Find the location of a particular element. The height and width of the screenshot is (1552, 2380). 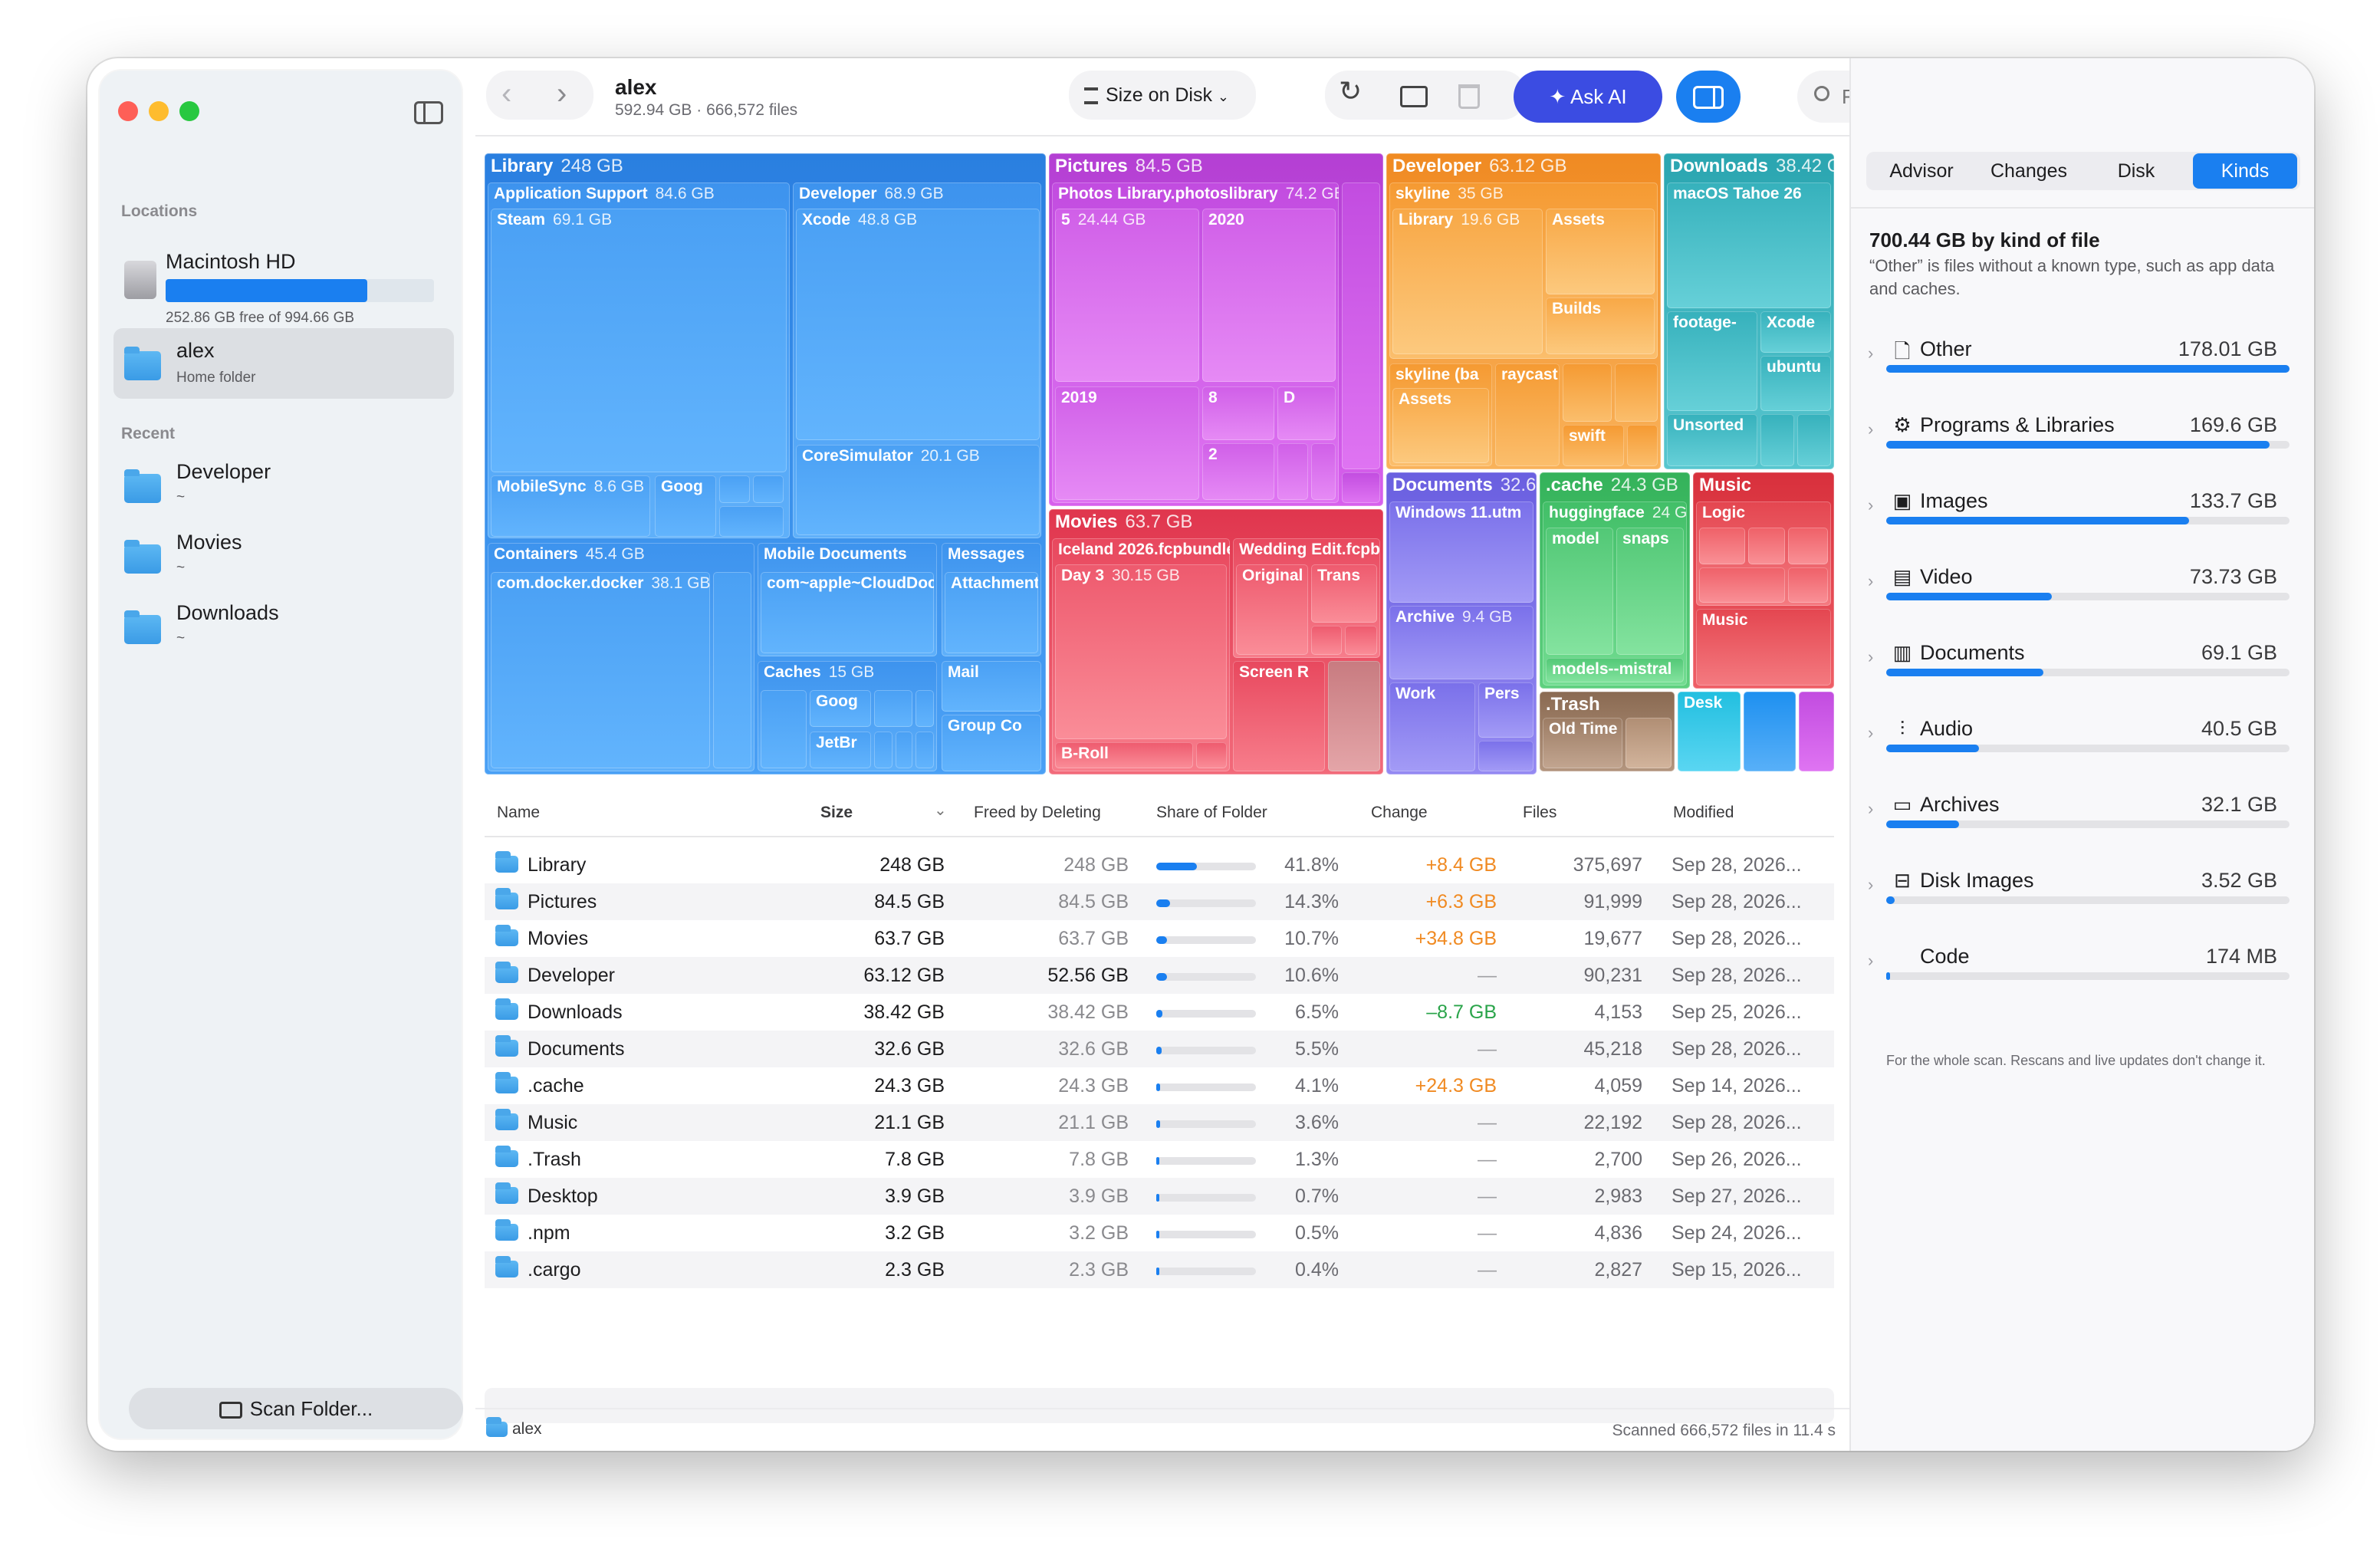

folder-open-icon is located at coordinates (1414, 96).